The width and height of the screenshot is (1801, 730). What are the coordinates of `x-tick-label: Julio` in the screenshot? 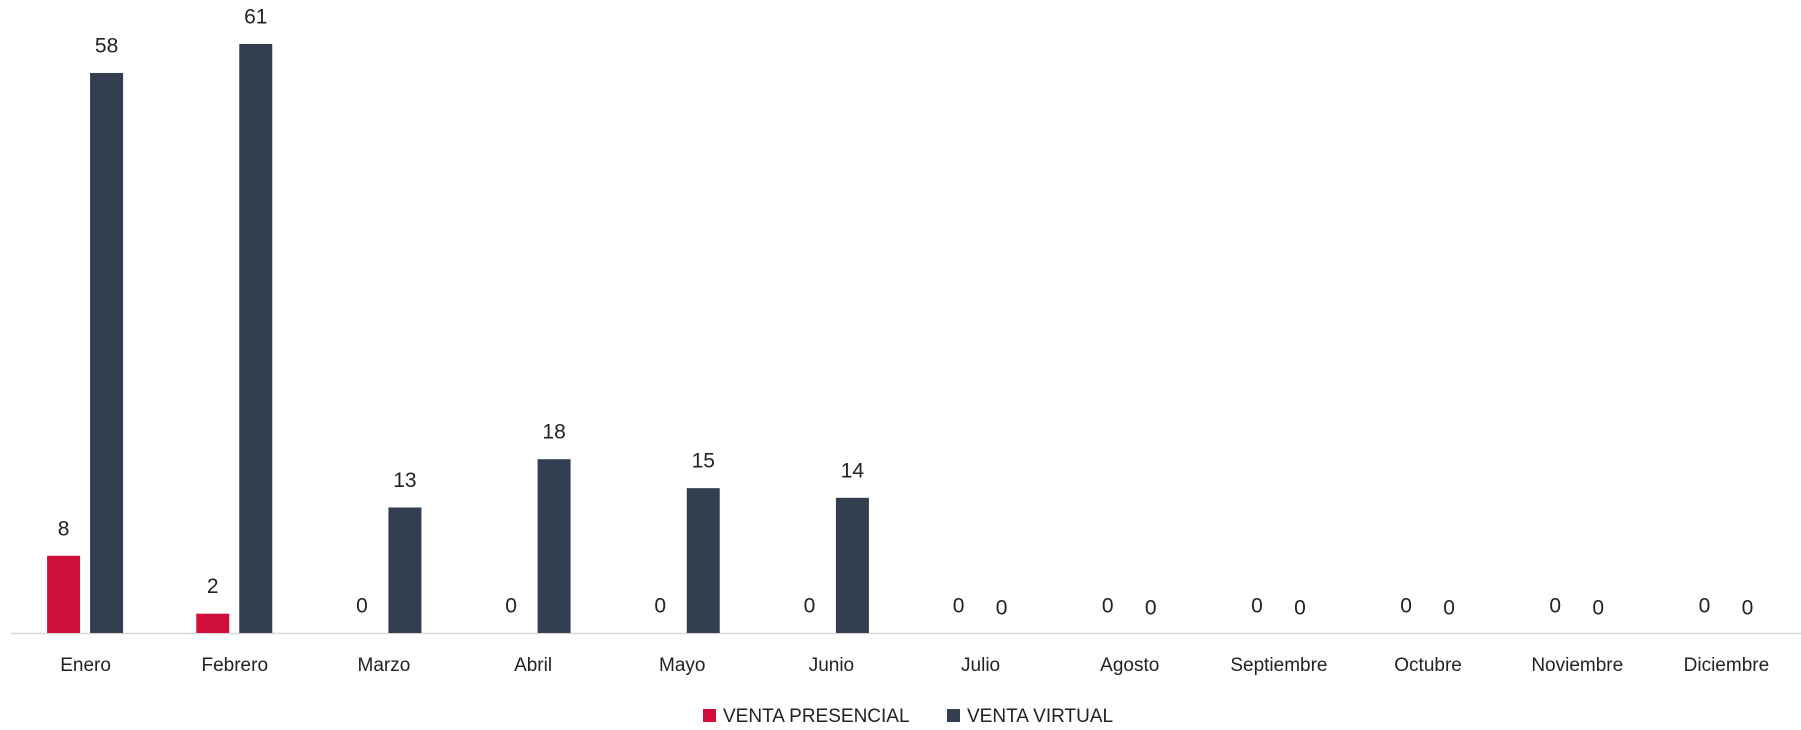 It's located at (980, 665).